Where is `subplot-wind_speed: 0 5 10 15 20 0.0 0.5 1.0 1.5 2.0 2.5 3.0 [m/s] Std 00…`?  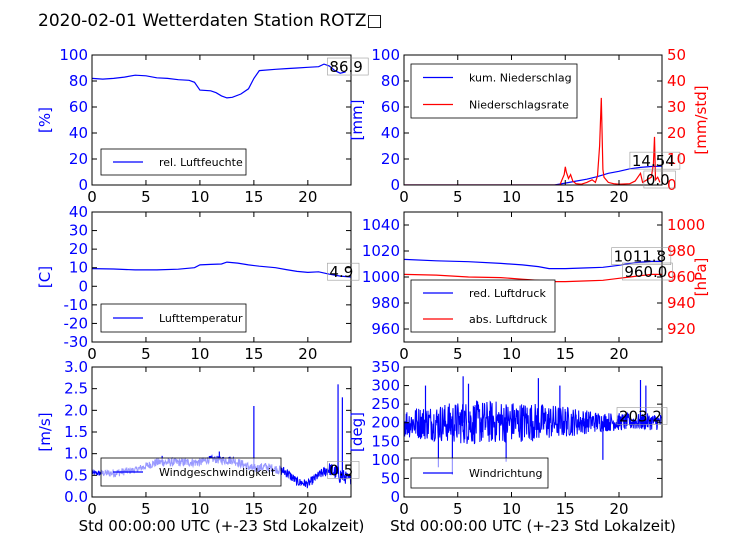 subplot-wind_speed: 0 5 10 15 20 0.0 0.5 1.0 1.5 2.0 2.5 3.0 [m/s] Std 00… is located at coordinates (200, 446).